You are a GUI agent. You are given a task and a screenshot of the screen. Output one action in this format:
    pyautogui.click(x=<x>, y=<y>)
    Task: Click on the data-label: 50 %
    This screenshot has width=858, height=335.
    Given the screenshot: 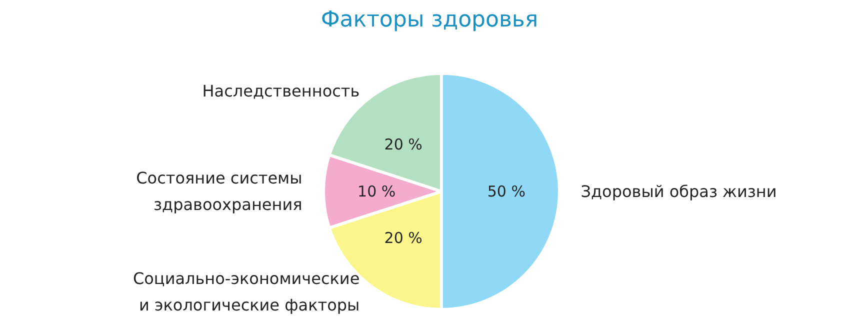 What is the action you would take?
    pyautogui.click(x=506, y=191)
    